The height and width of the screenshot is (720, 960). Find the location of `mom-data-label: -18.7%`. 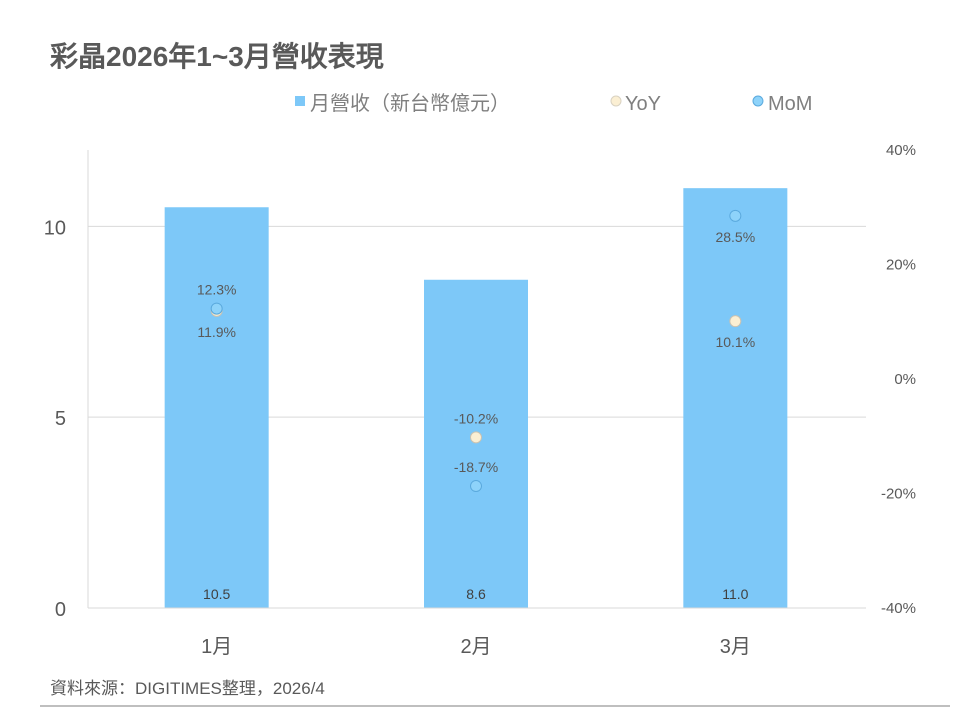

mom-data-label: -18.7% is located at coordinates (476, 467).